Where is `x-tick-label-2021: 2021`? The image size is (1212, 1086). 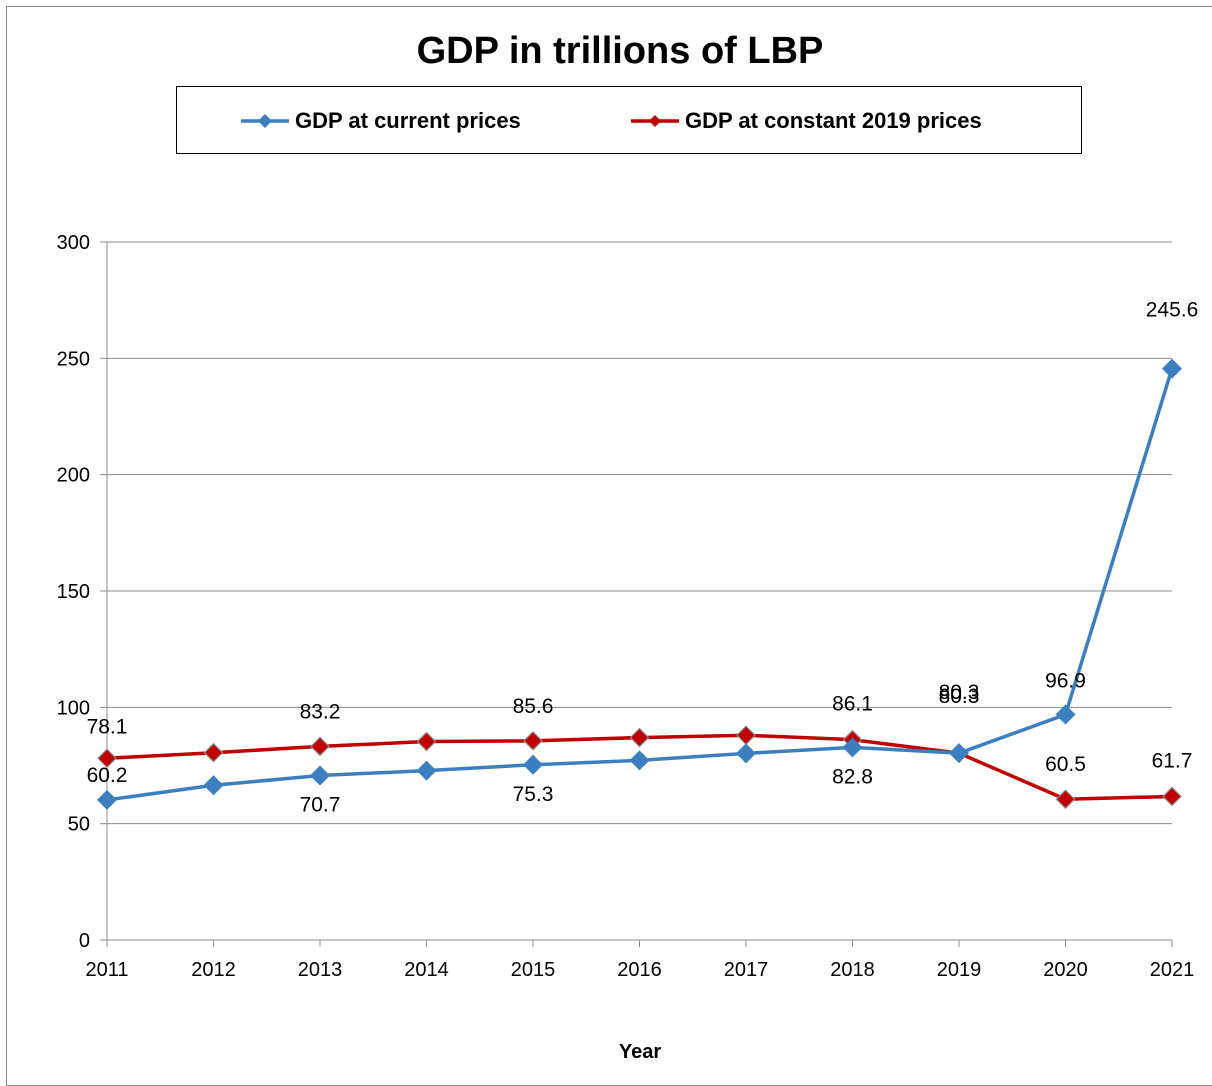 x-tick-label-2021: 2021 is located at coordinates (1172, 970).